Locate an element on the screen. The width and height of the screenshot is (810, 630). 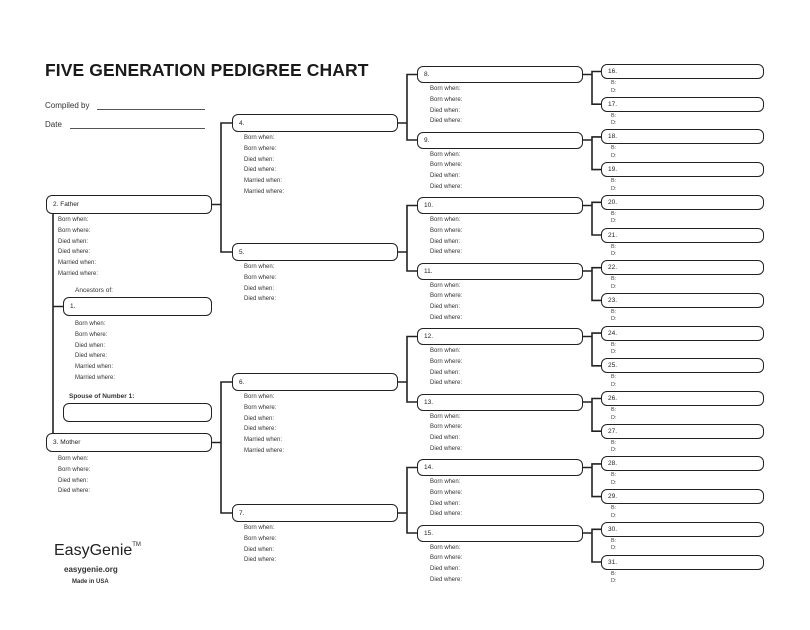
person-number-label: 31. is located at coordinates (613, 562).